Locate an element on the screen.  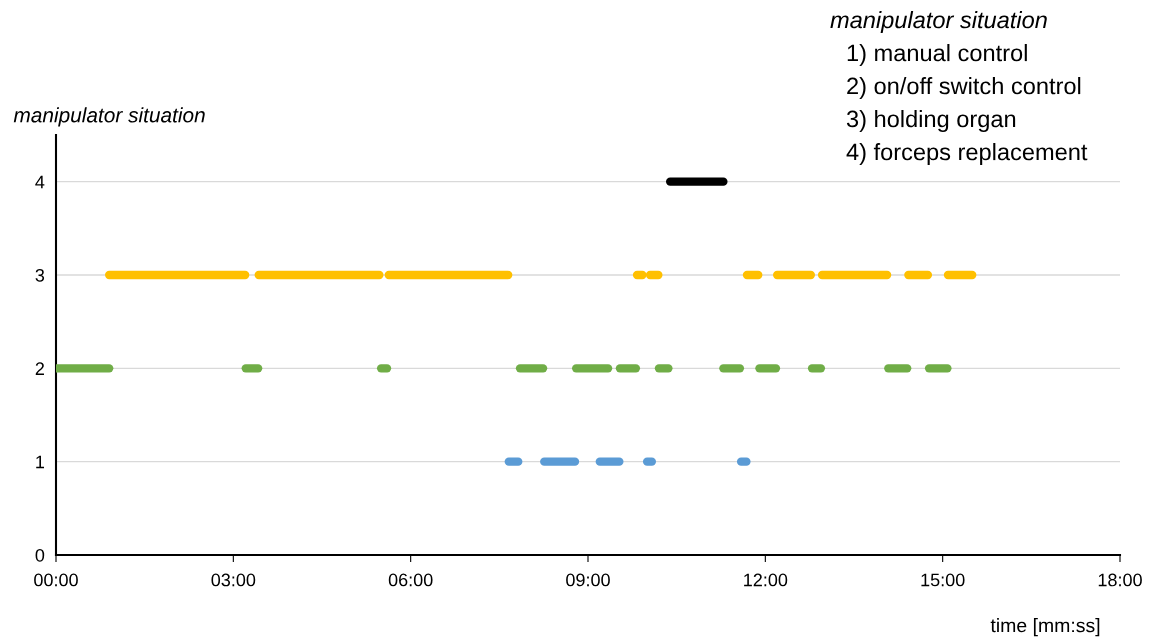
x-tick-label: 00:00 is located at coordinates (56, 580).